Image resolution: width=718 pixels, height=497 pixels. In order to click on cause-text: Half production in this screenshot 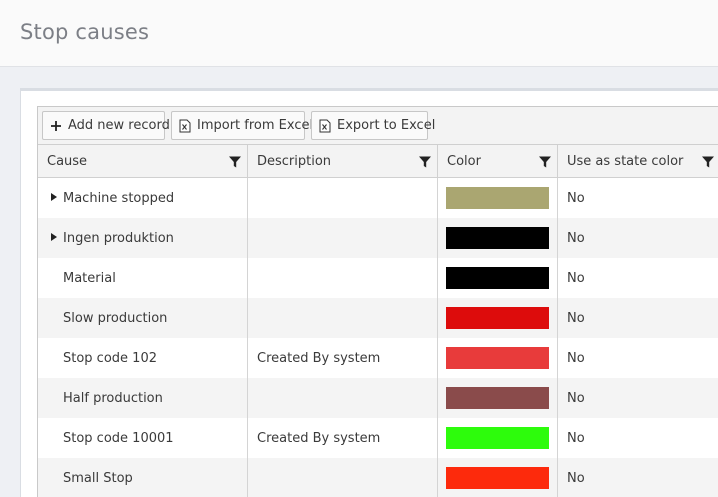, I will do `click(113, 398)`.